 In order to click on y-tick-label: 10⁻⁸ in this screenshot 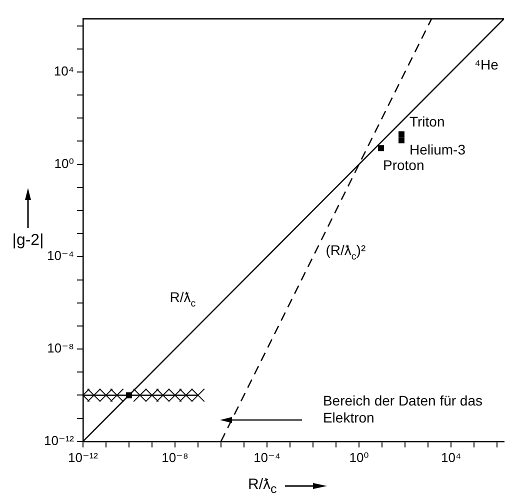, I will do `click(60, 348)`.